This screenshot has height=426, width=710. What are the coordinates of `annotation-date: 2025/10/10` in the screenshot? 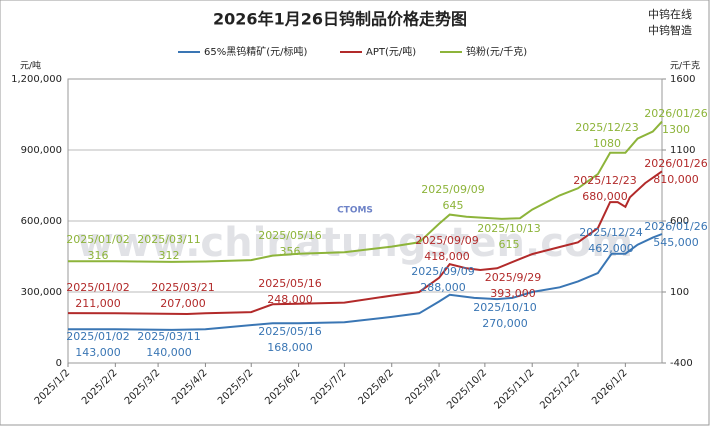 It's located at (504, 307).